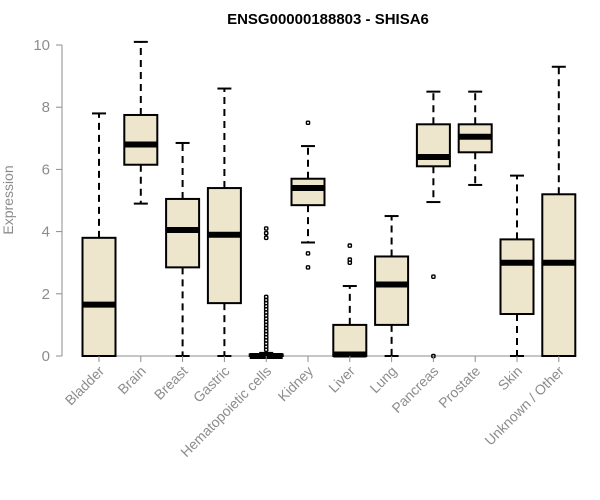  What do you see at coordinates (510, 378) in the screenshot?
I see `x-tick-label: Skin` at bounding box center [510, 378].